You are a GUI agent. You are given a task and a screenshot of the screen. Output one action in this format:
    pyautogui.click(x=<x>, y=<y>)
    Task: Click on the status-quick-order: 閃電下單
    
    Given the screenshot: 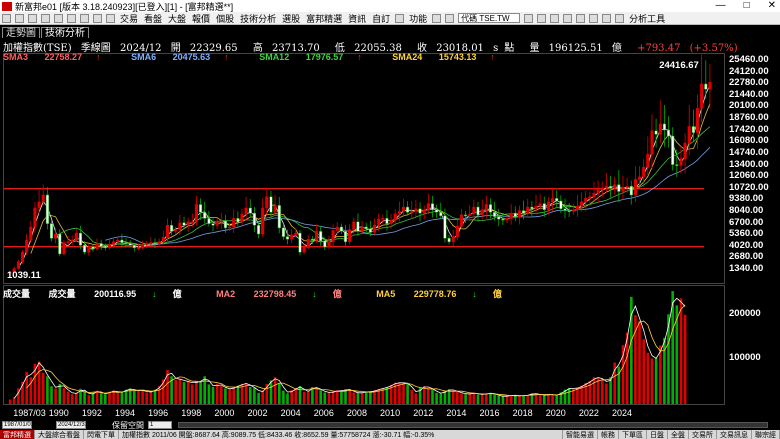 What is the action you would take?
    pyautogui.click(x=101, y=434)
    